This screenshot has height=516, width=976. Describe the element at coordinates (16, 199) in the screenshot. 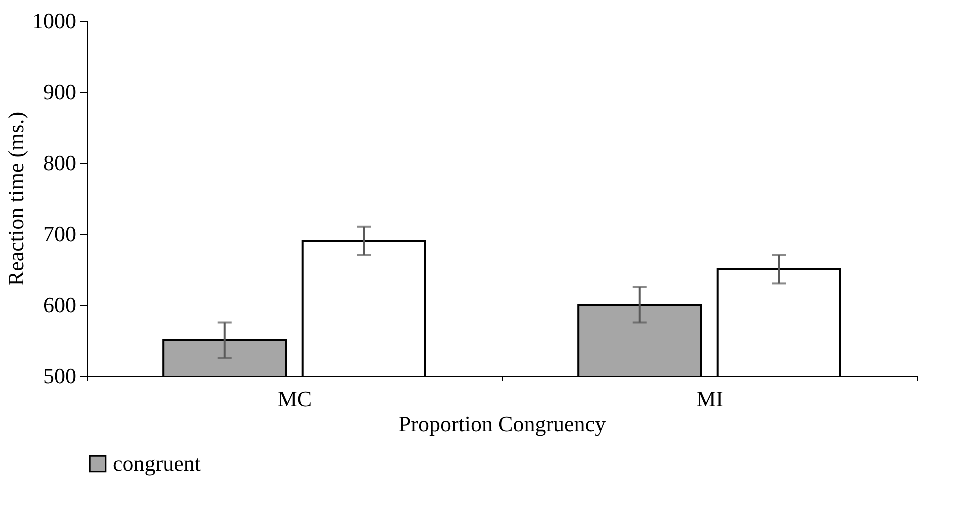

I see `y-axis-title: Reaction time (ms.)` at that location.